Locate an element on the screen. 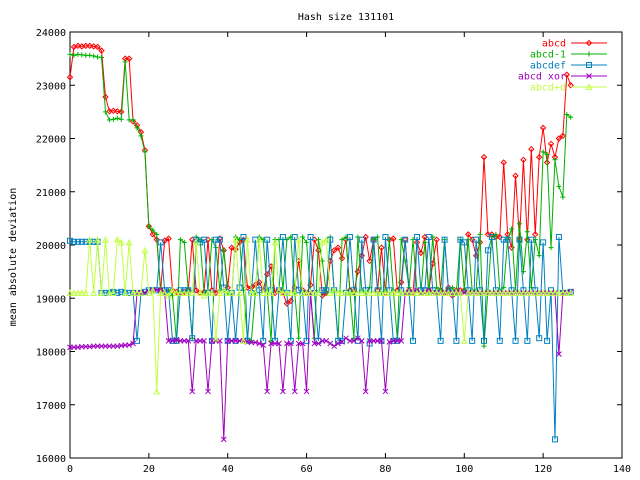 The width and height of the screenshot is (640, 480). x-tick-label: 80 is located at coordinates (385, 469).